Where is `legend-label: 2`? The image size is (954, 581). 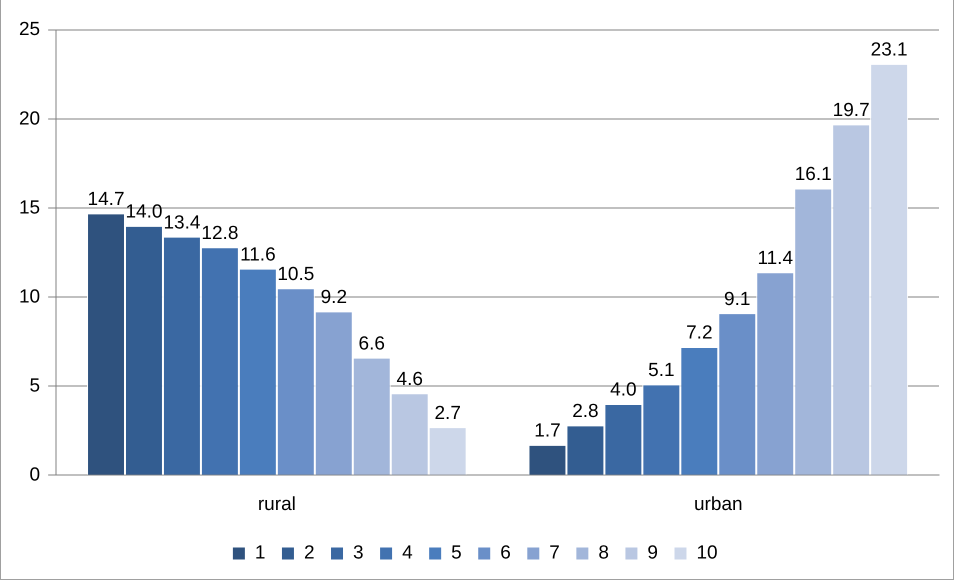
legend-label: 2 is located at coordinates (309, 553).